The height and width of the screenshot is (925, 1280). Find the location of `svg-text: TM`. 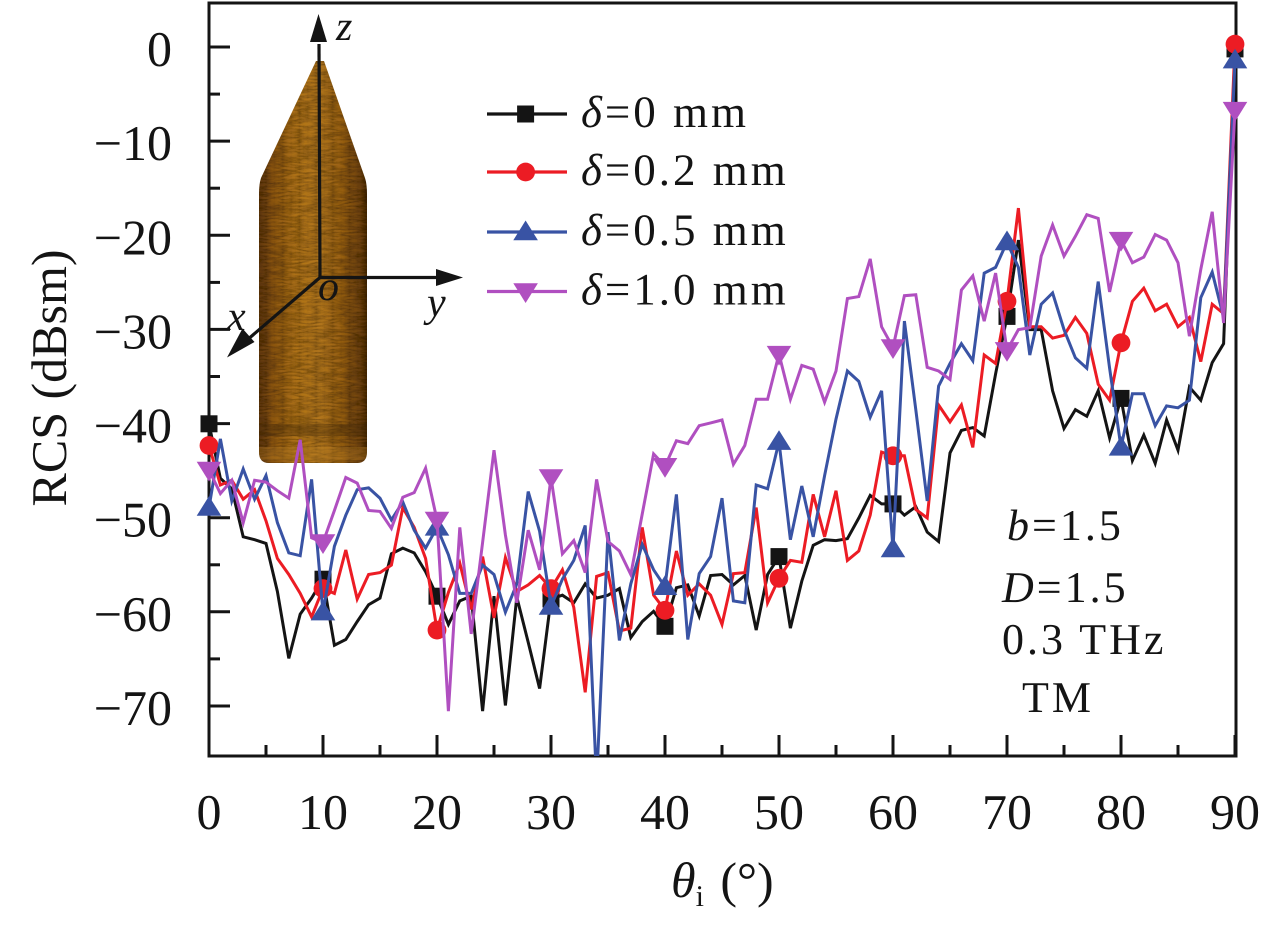

svg-text: TM is located at coordinates (1058, 697).